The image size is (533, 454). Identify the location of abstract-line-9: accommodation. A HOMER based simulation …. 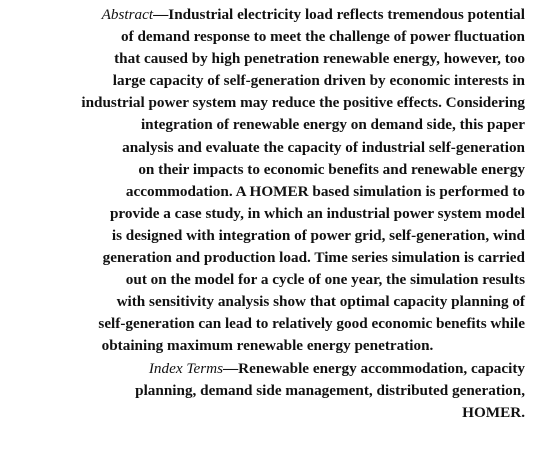
(325, 191).